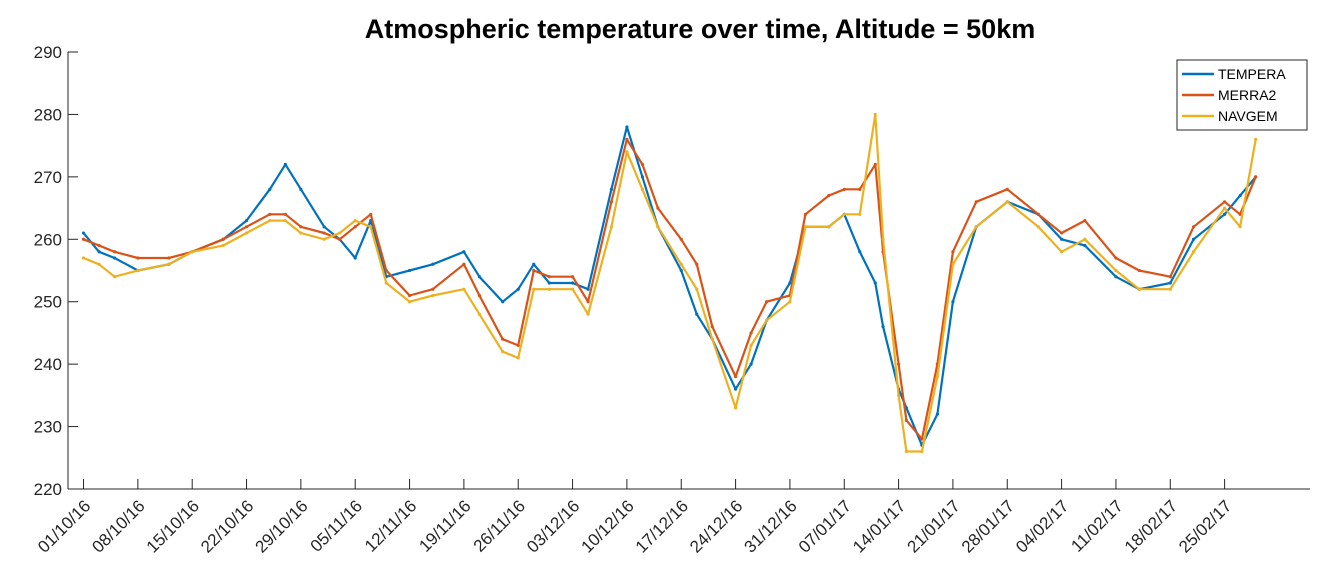 The image size is (1338, 571). I want to click on x-tick-label: 12/11/16, so click(390, 525).